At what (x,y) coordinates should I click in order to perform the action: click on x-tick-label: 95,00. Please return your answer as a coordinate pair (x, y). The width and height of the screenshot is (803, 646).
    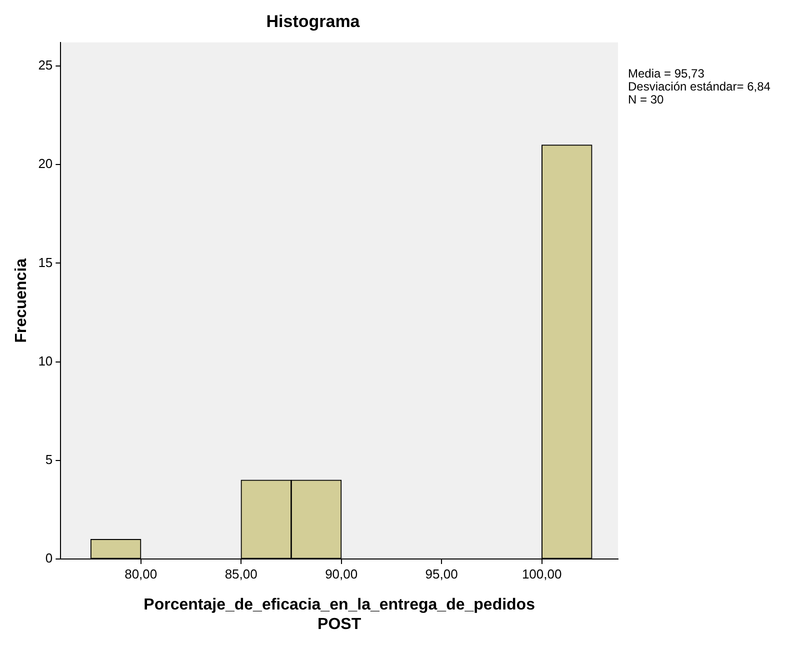
    Looking at the image, I should click on (441, 574).